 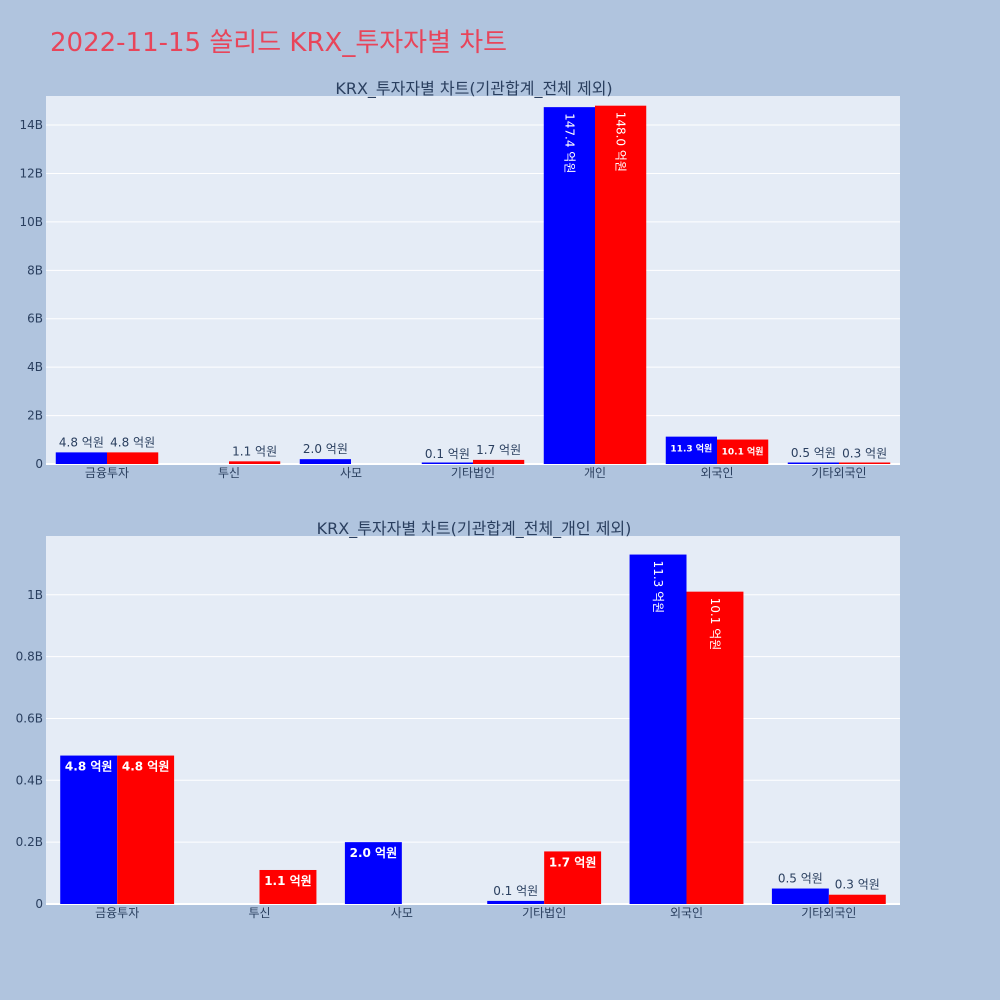 What do you see at coordinates (35, 367) in the screenshot?
I see `y-tick-label: 4B` at bounding box center [35, 367].